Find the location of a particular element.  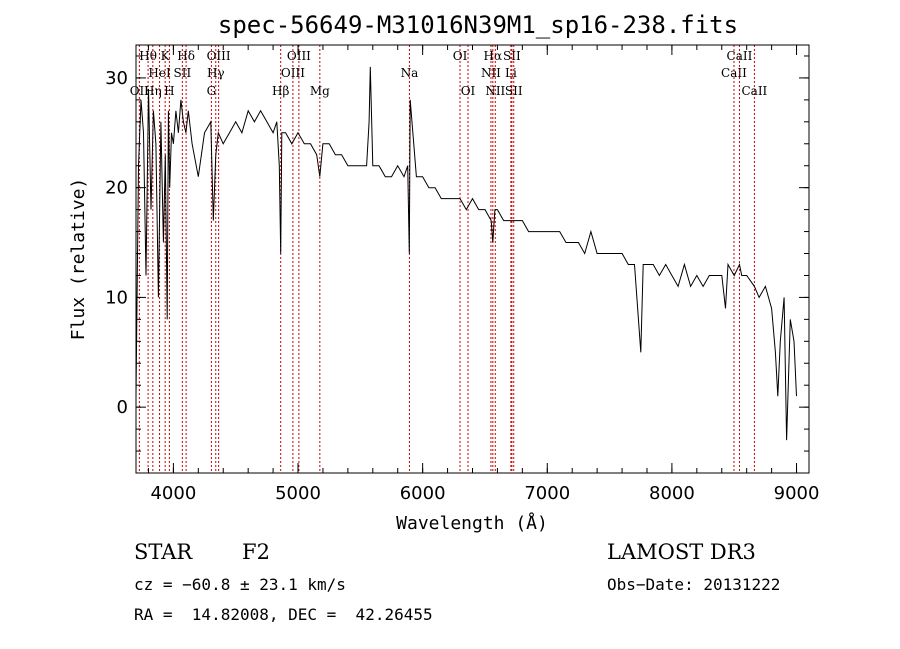

x-tick-label-2: 6000 is located at coordinates (423, 493).